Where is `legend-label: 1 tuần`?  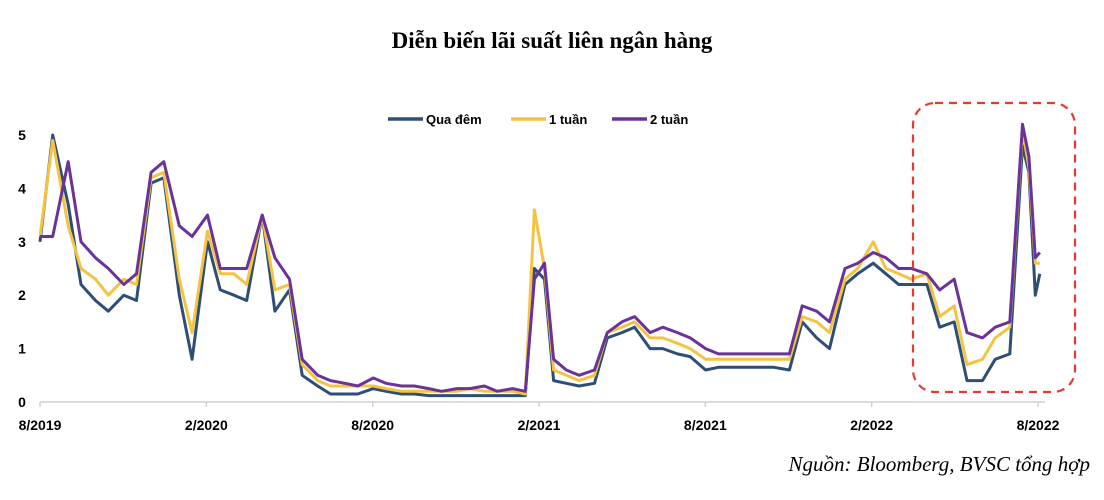
legend-label: 1 tuần is located at coordinates (568, 119).